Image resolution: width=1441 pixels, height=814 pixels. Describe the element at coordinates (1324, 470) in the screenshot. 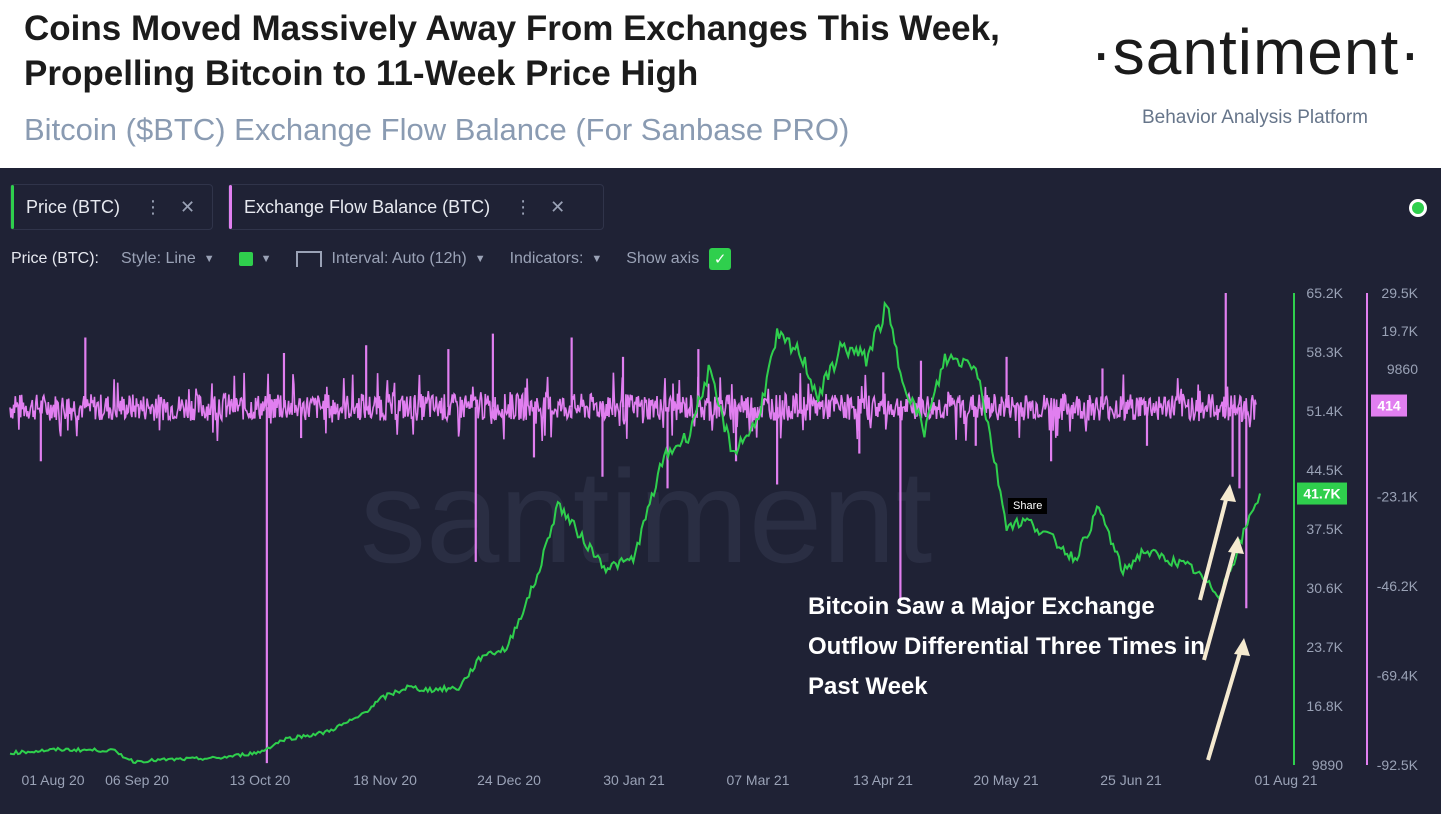

I see `price-tick-label: 44.5K` at that location.